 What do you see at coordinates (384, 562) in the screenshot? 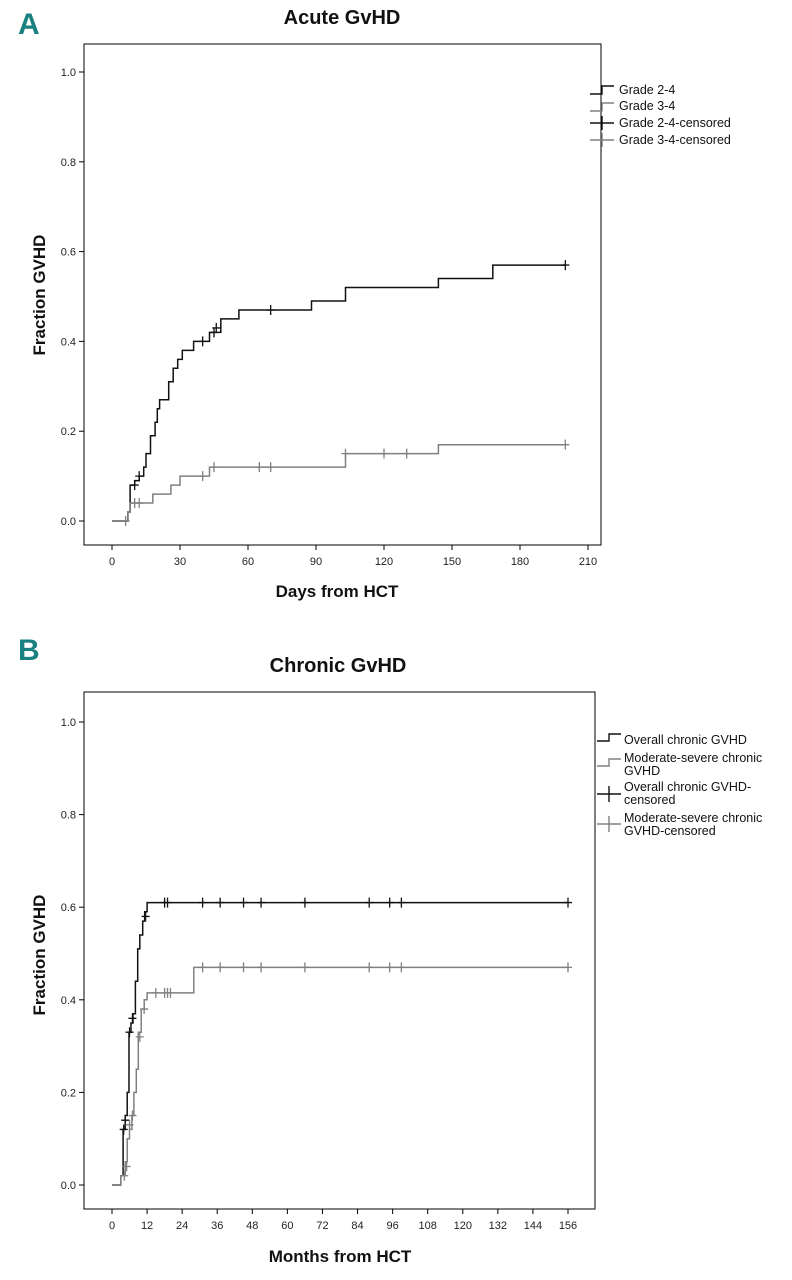
I see `x-tick-label-a-4: 120` at bounding box center [384, 562].